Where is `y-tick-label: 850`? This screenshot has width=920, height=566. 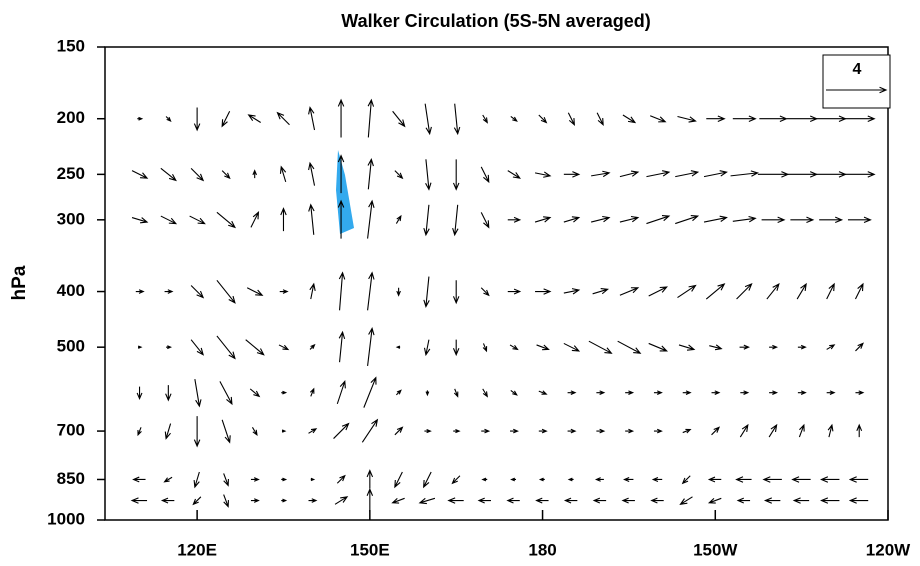 y-tick-label: 850 is located at coordinates (71, 478).